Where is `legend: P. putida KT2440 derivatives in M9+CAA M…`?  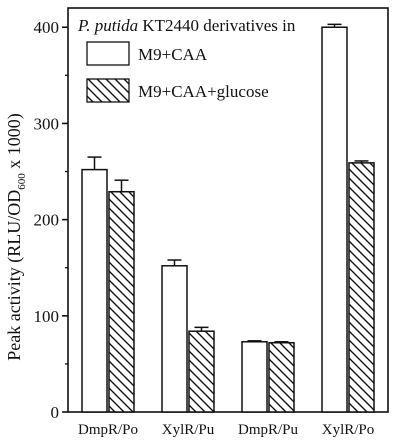
legend: P. putida KT2440 derivatives in M9+CAA M… is located at coordinates (186, 59).